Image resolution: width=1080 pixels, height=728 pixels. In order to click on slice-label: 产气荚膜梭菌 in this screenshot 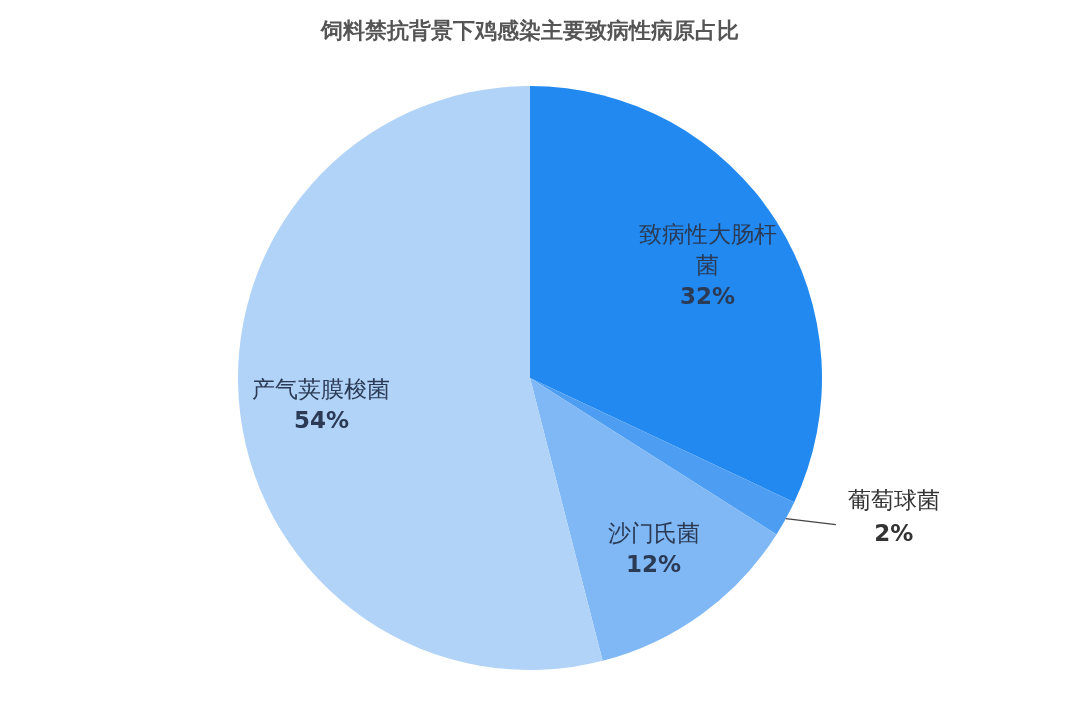, I will do `click(321, 388)`.